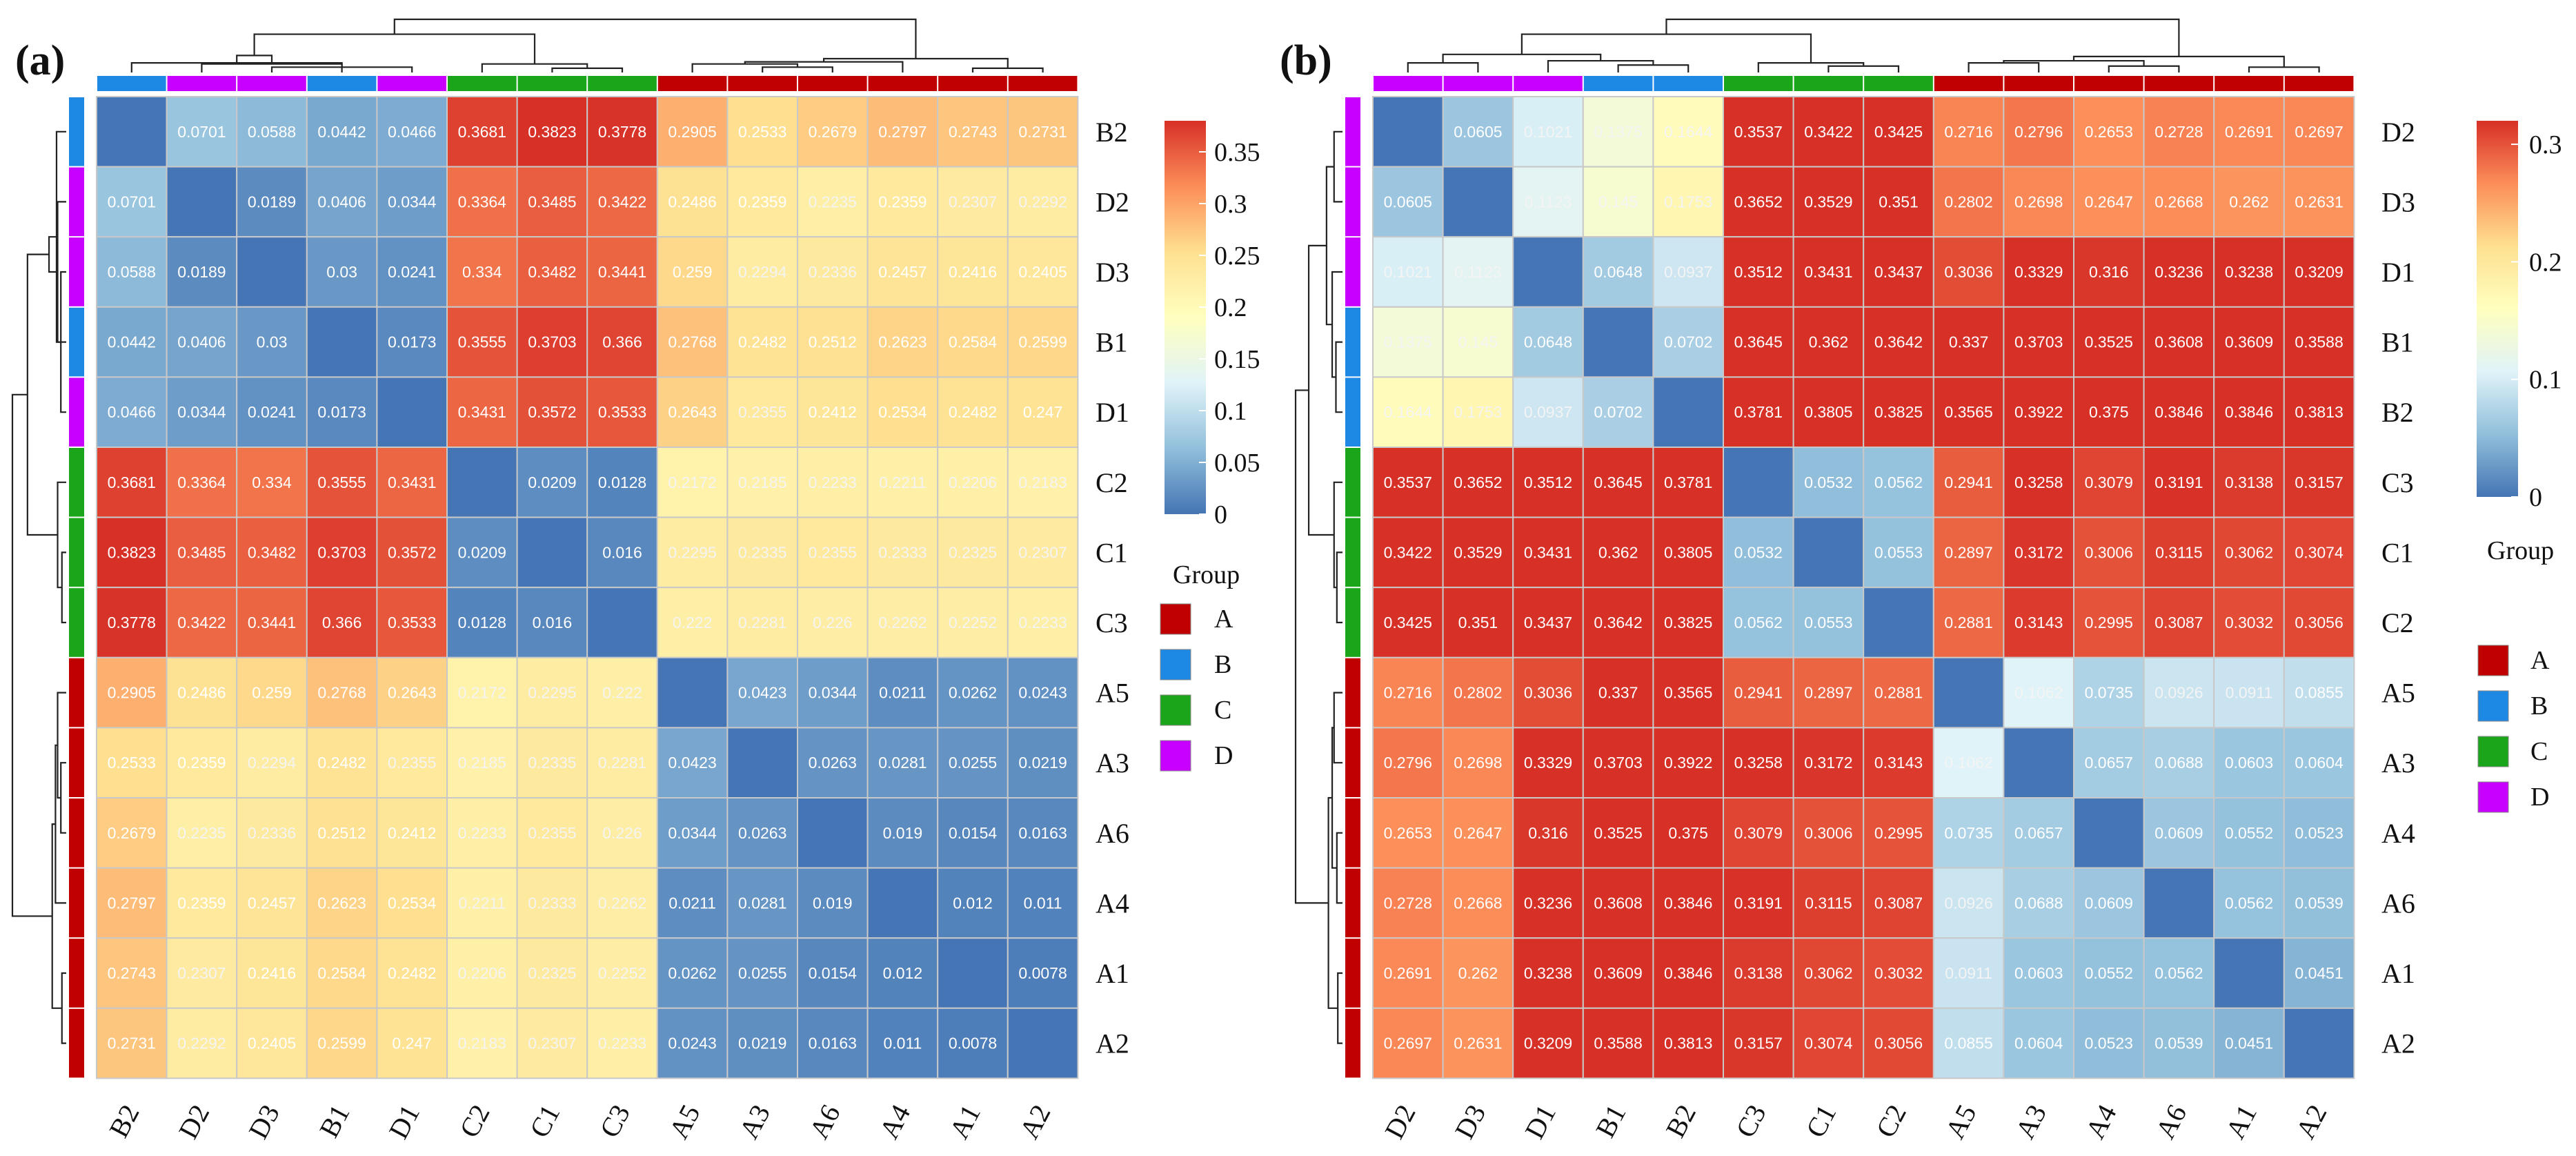 The height and width of the screenshot is (1156, 2576). I want to click on cell-value-label: 0.3143, so click(1898, 763).